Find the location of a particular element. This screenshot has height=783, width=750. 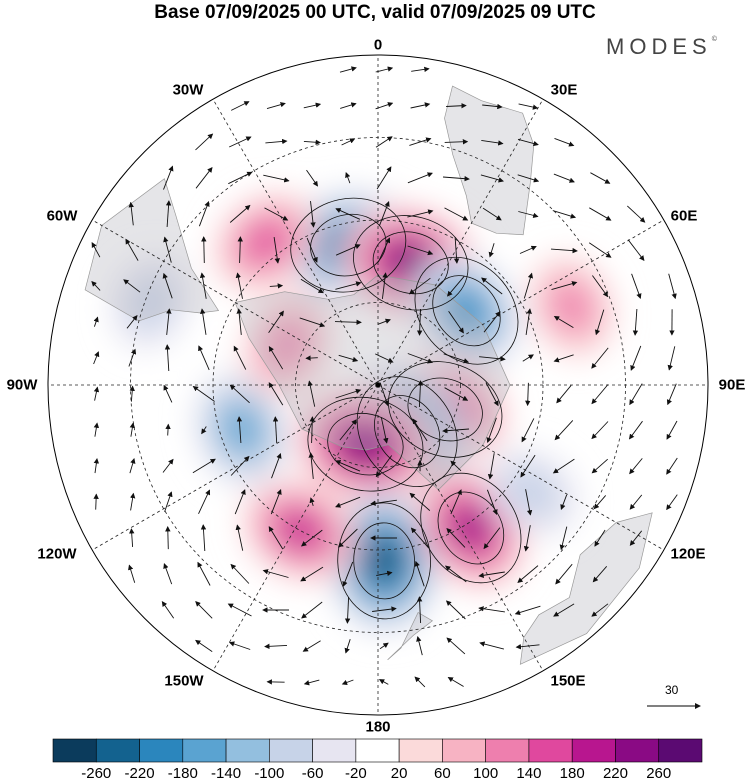

latitude-circle is located at coordinates (378, 385).